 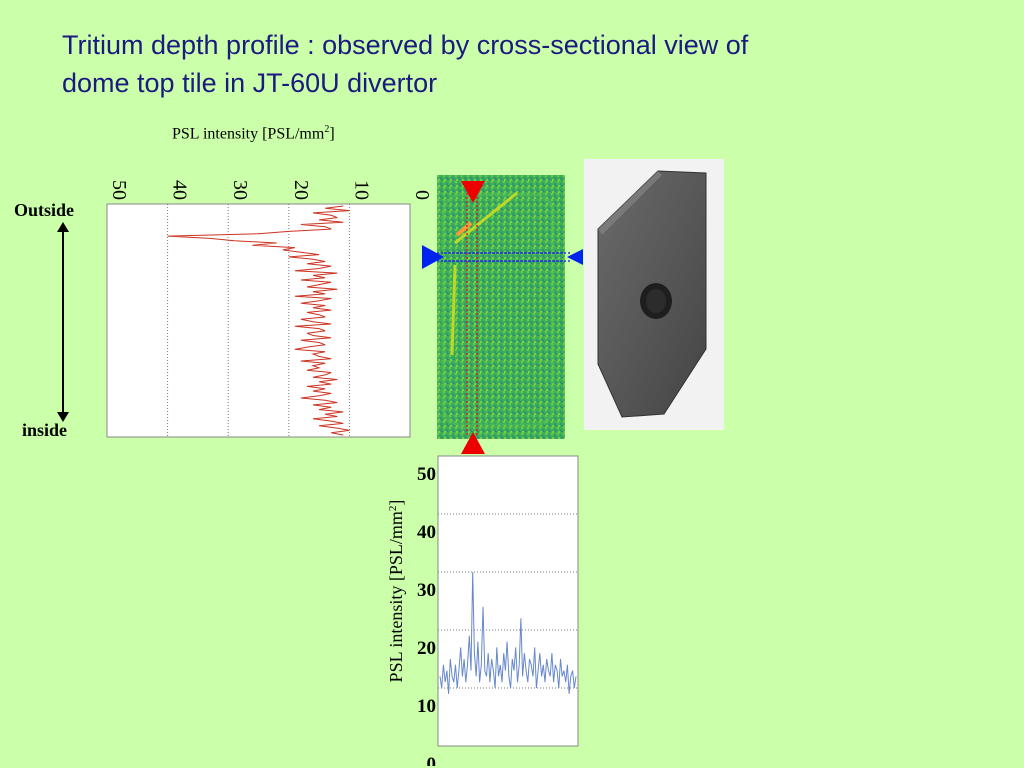 What do you see at coordinates (332, 134) in the screenshot?
I see `vertical-chart-xlabel-end: ]` at bounding box center [332, 134].